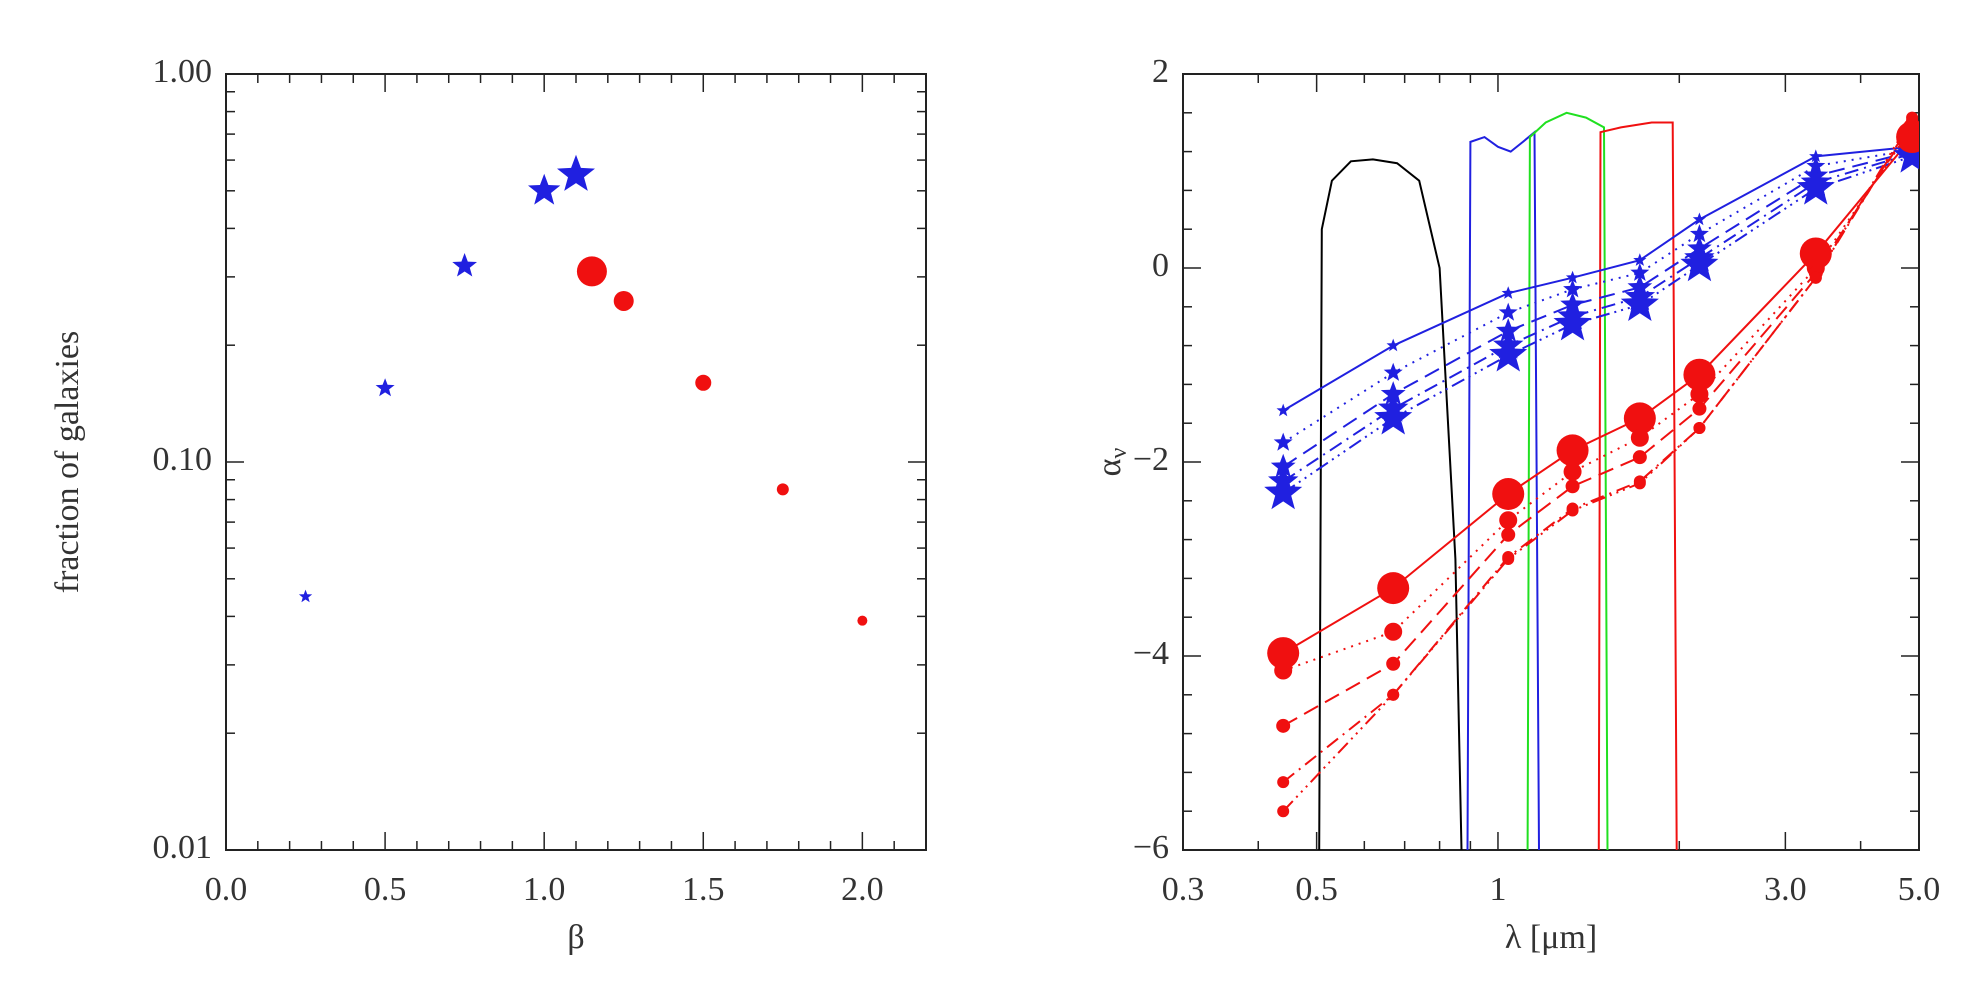 This screenshot has width=1965, height=983. What do you see at coordinates (1785, 889) in the screenshot?
I see `x-tick-label: 3.0` at bounding box center [1785, 889].